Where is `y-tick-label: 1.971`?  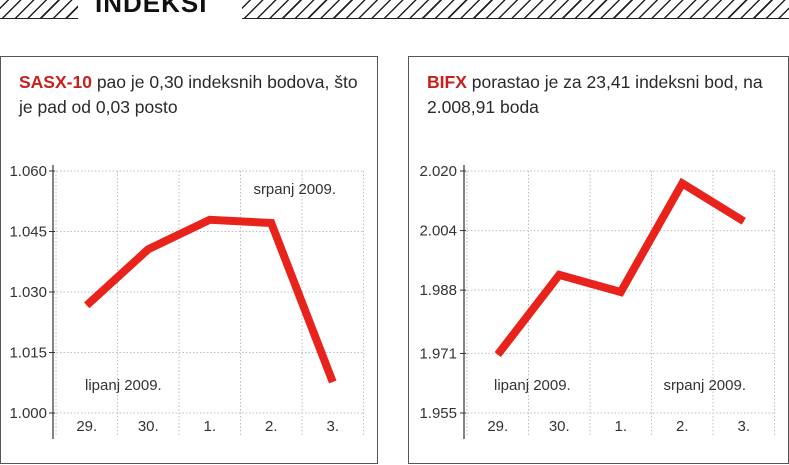
y-tick-label: 1.971 is located at coordinates (438, 353).